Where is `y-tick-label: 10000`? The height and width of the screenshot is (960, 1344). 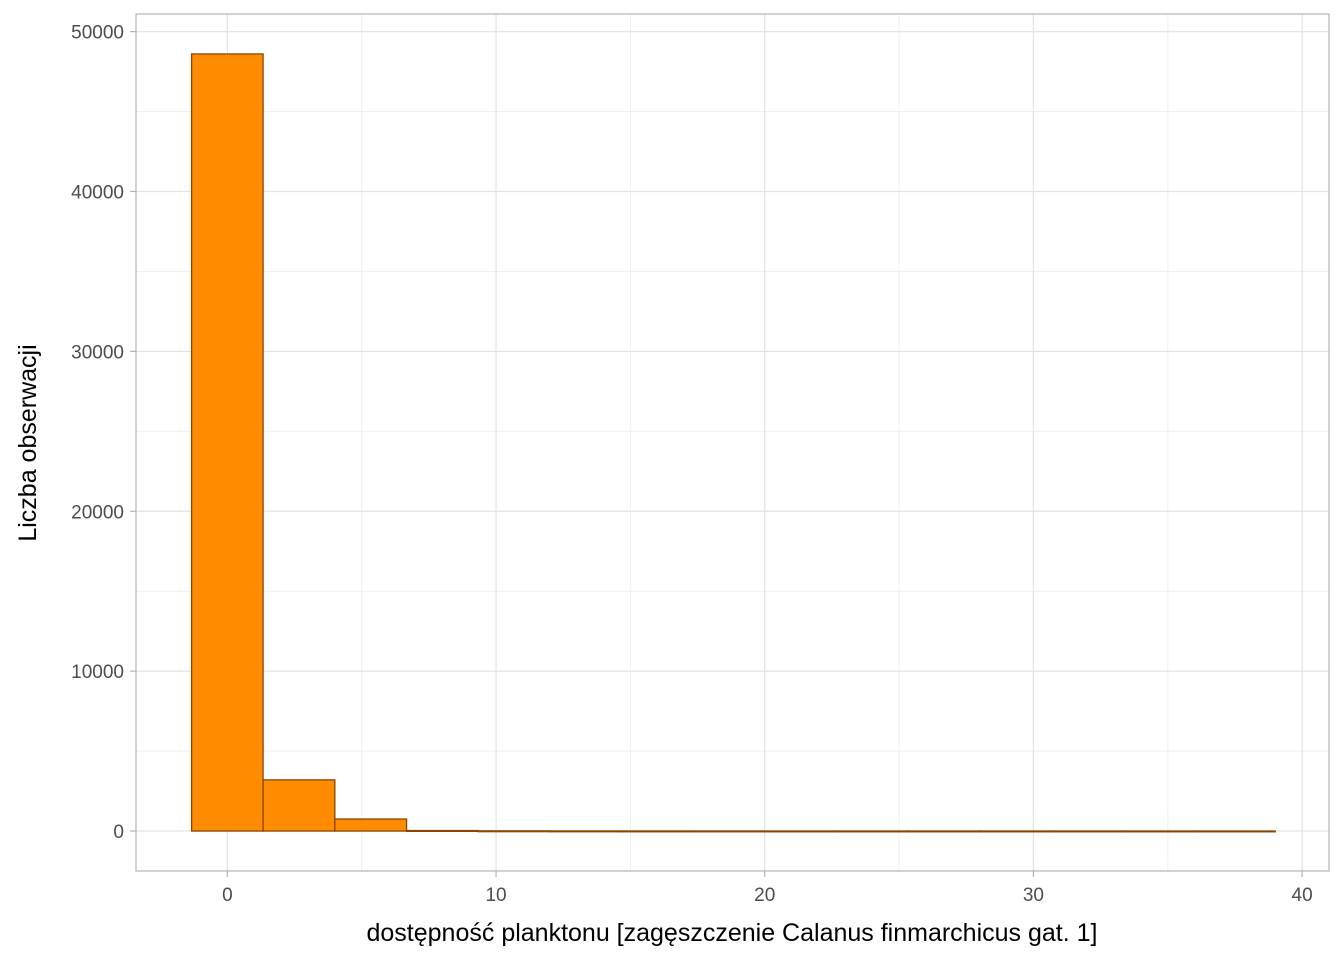 y-tick-label: 10000 is located at coordinates (97, 672).